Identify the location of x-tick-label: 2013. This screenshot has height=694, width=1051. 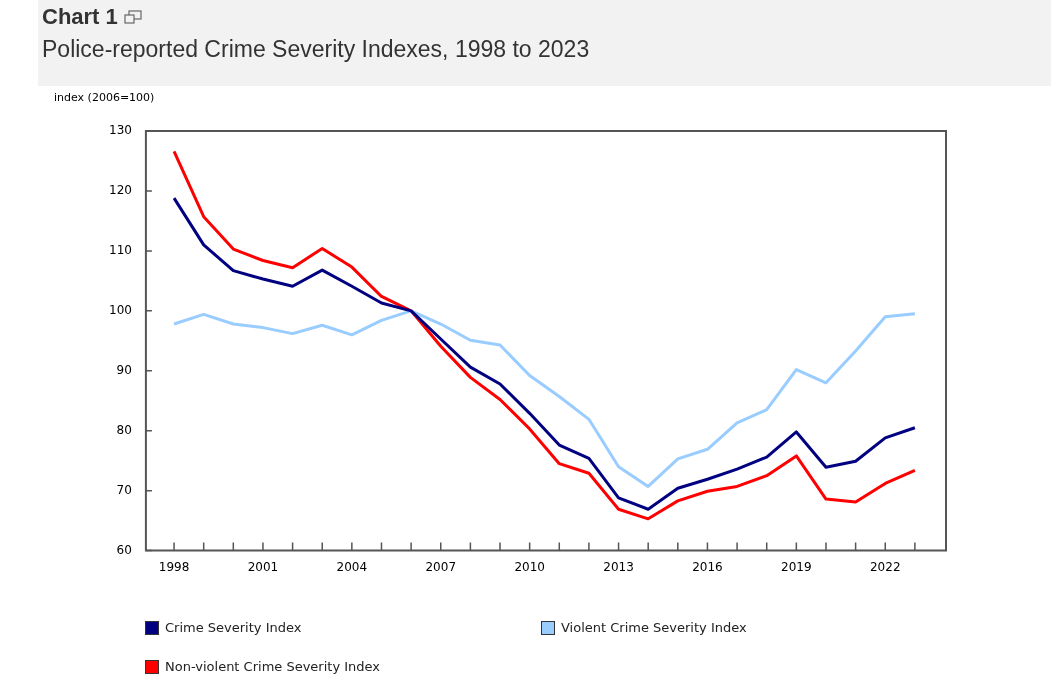
(618, 566).